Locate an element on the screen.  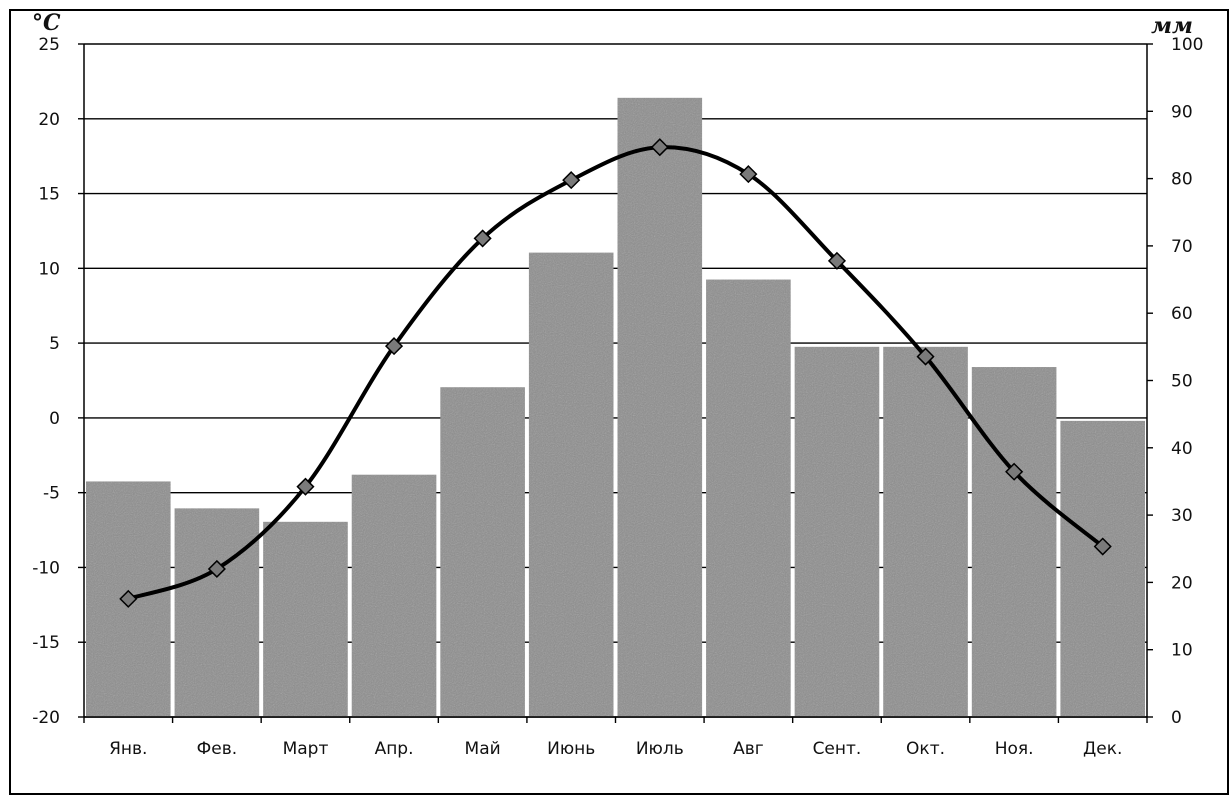
left-tick-label: -5 is located at coordinates (51, 494).